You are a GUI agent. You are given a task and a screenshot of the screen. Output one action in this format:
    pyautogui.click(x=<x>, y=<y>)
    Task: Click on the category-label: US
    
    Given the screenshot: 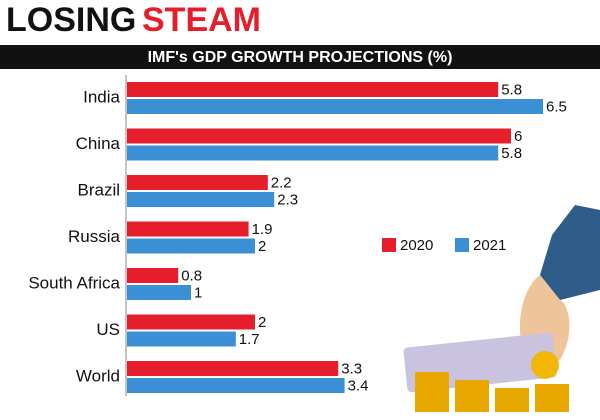 What is the action you would take?
    pyautogui.click(x=108, y=329)
    